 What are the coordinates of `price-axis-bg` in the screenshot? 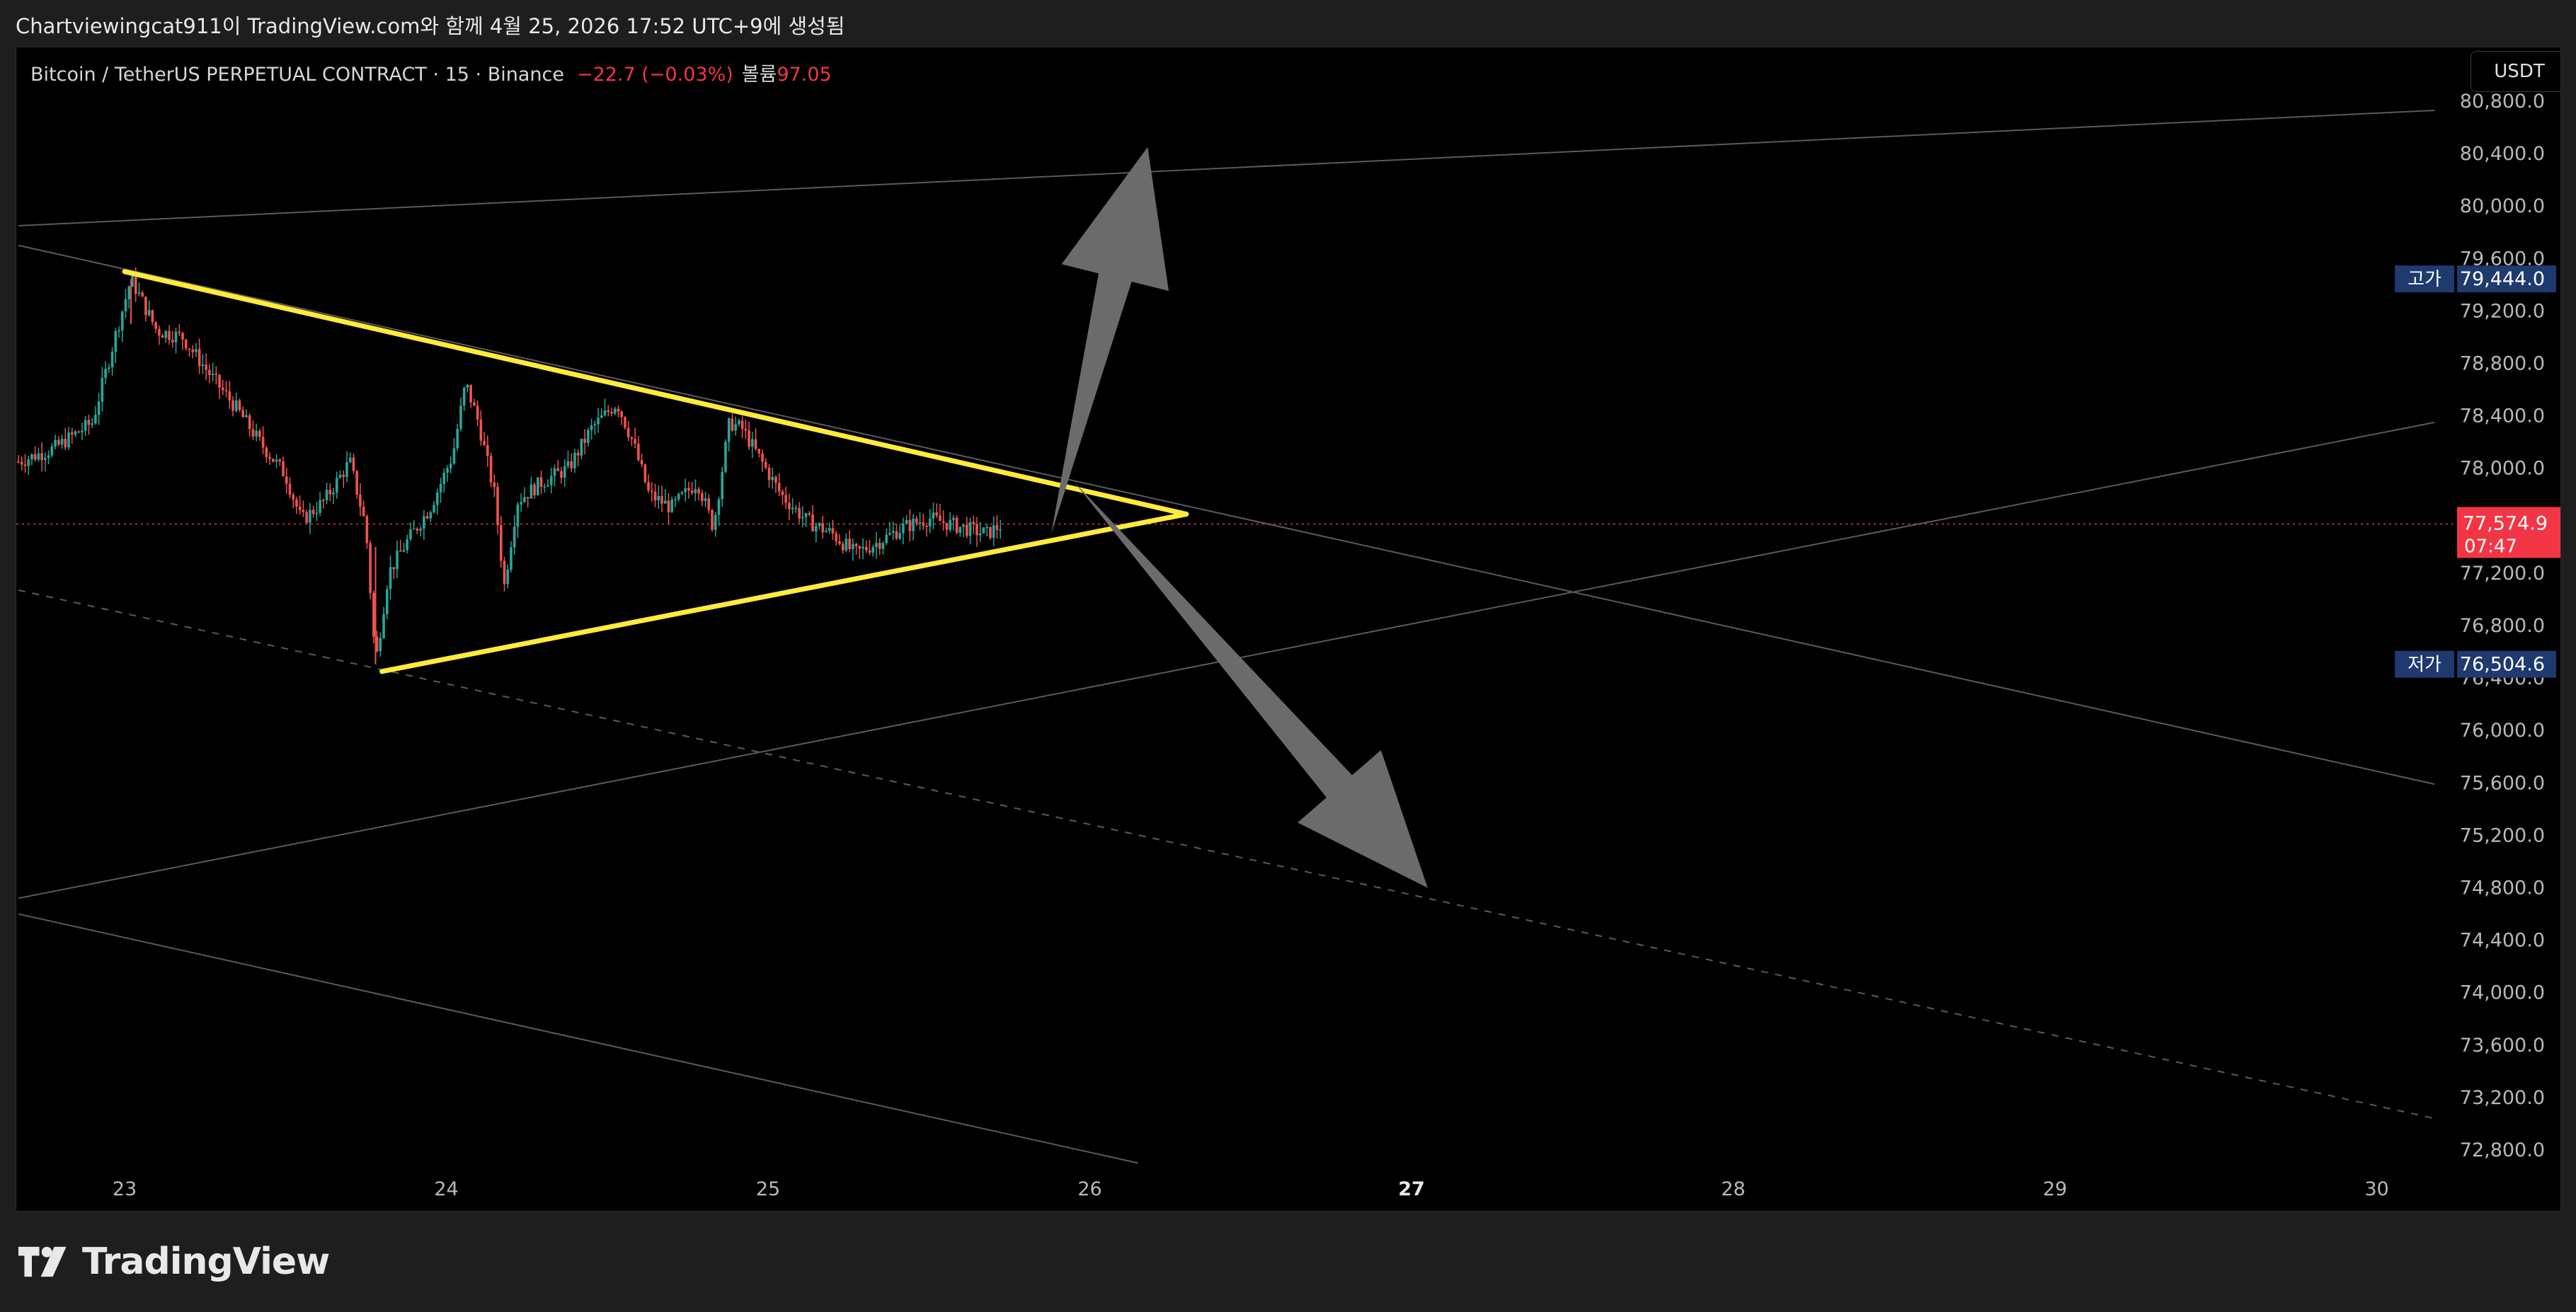 It's located at (2509, 629).